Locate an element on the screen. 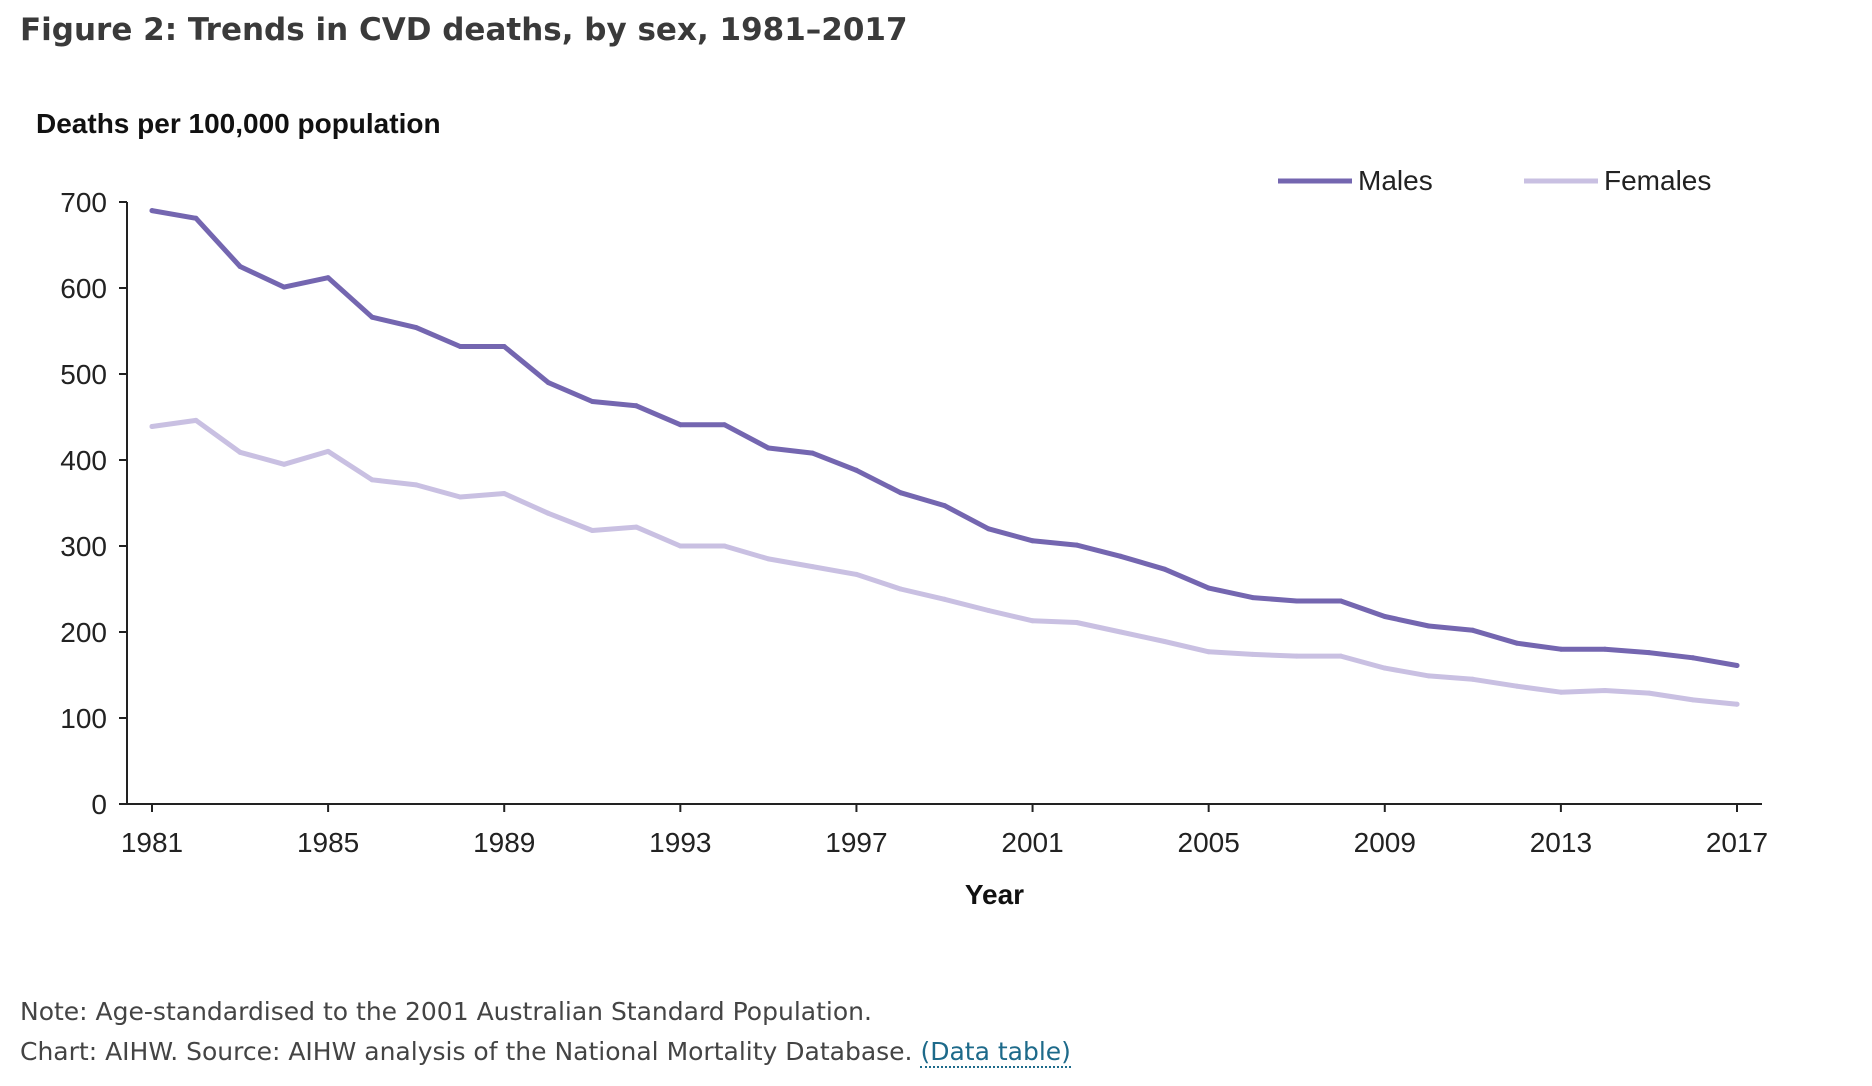  x-tick-label: 2005 is located at coordinates (1209, 842).